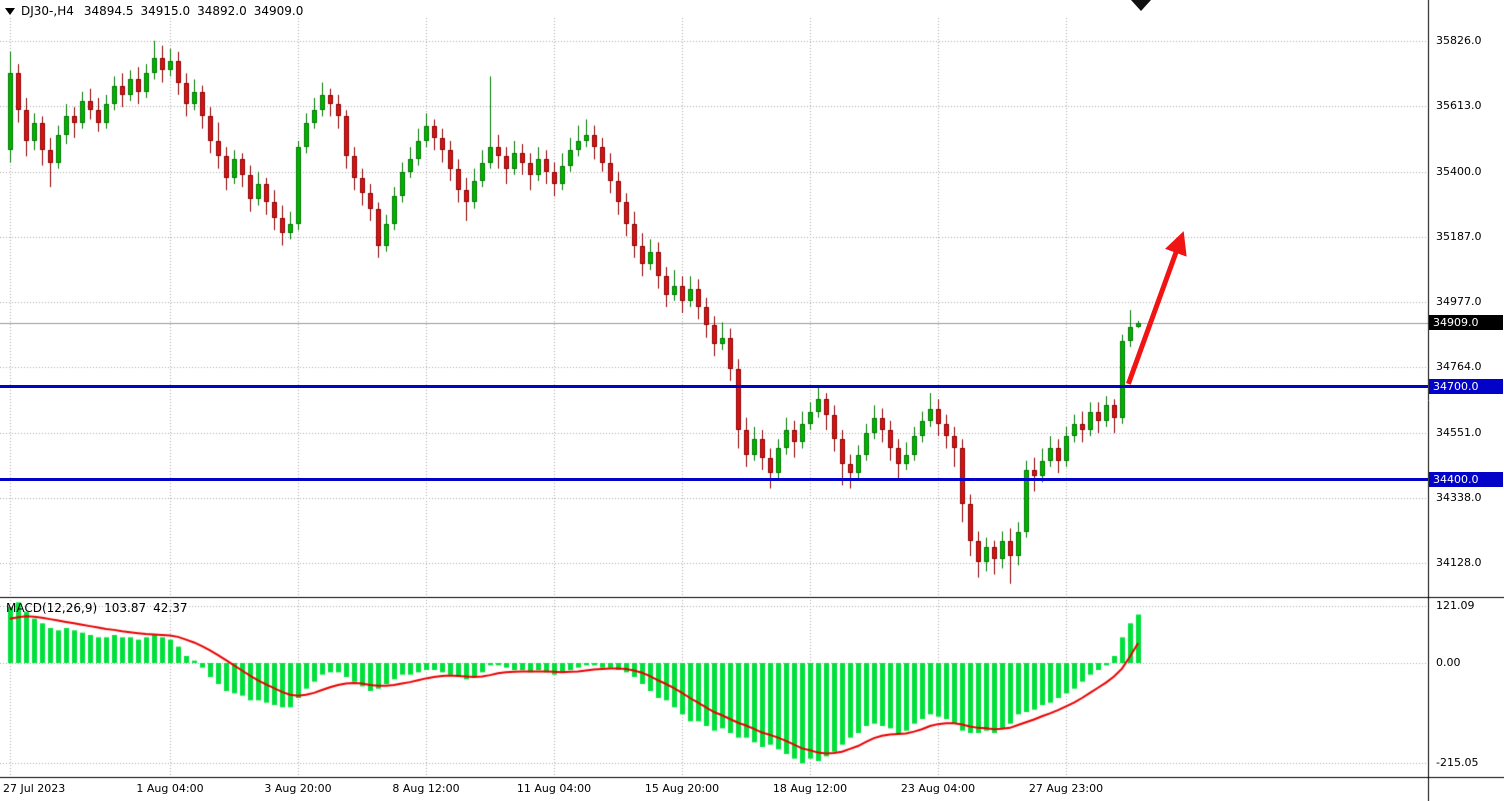 This screenshot has height=801, width=1504. I want to click on macd-readout: MACD(12,26,9) 103.87 42.37, so click(100, 608).